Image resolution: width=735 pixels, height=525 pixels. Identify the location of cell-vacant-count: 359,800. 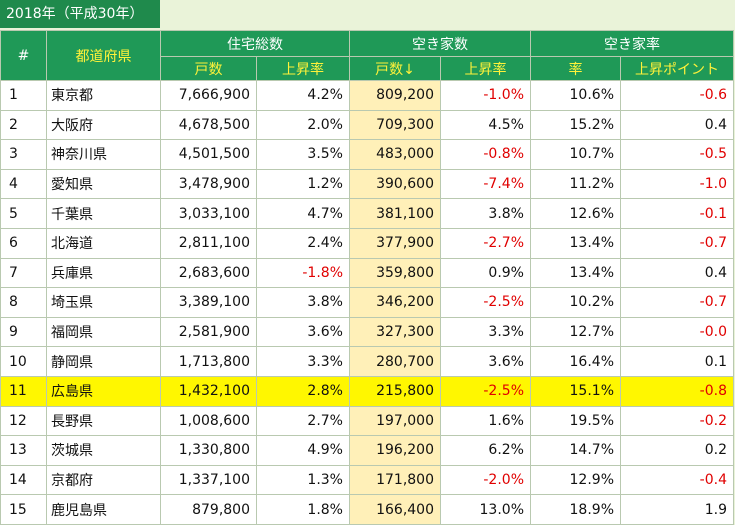
(395, 273).